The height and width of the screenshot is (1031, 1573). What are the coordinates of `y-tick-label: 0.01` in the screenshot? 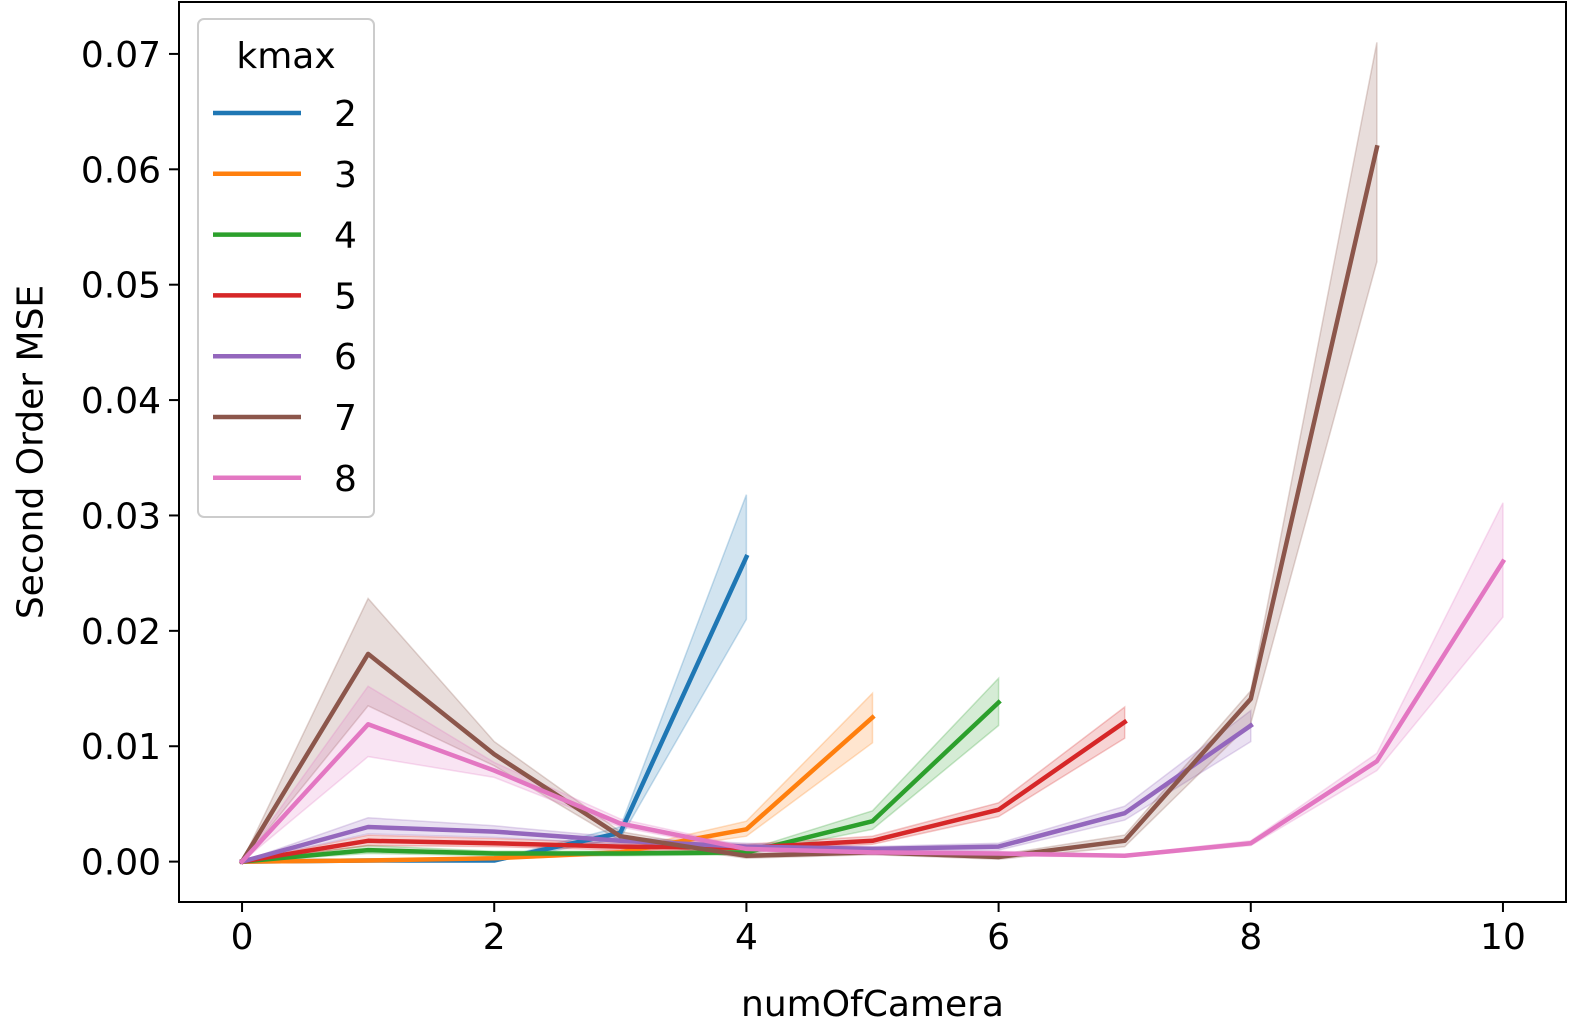 It's located at (121, 747).